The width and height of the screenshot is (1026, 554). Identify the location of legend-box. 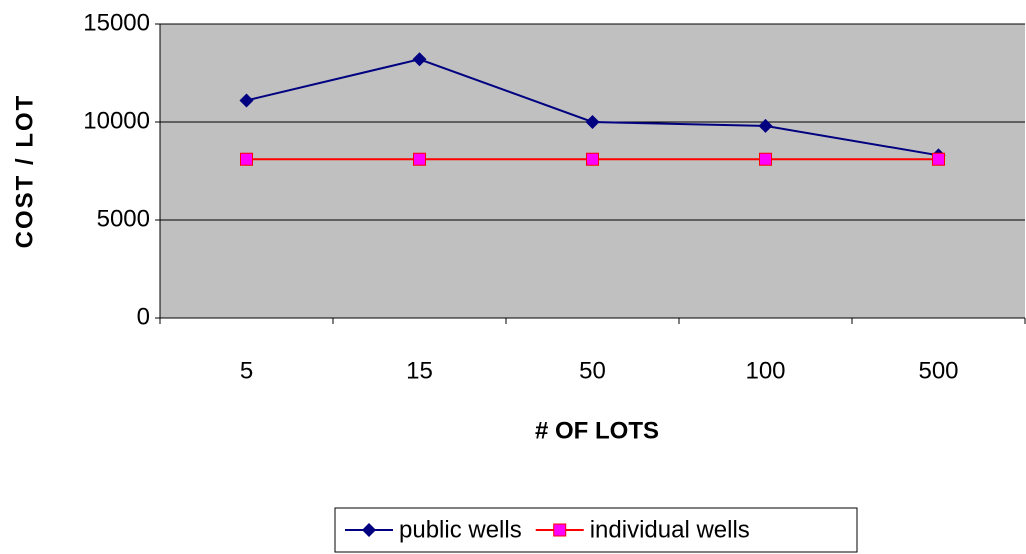
(596, 530).